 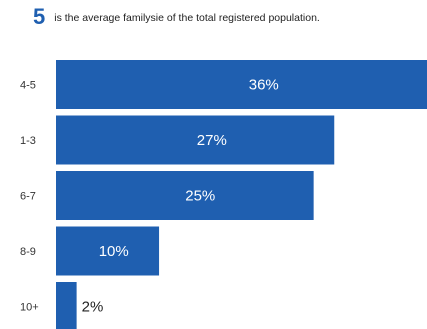 I want to click on value-label-4-5: 36%, so click(x=264, y=85).